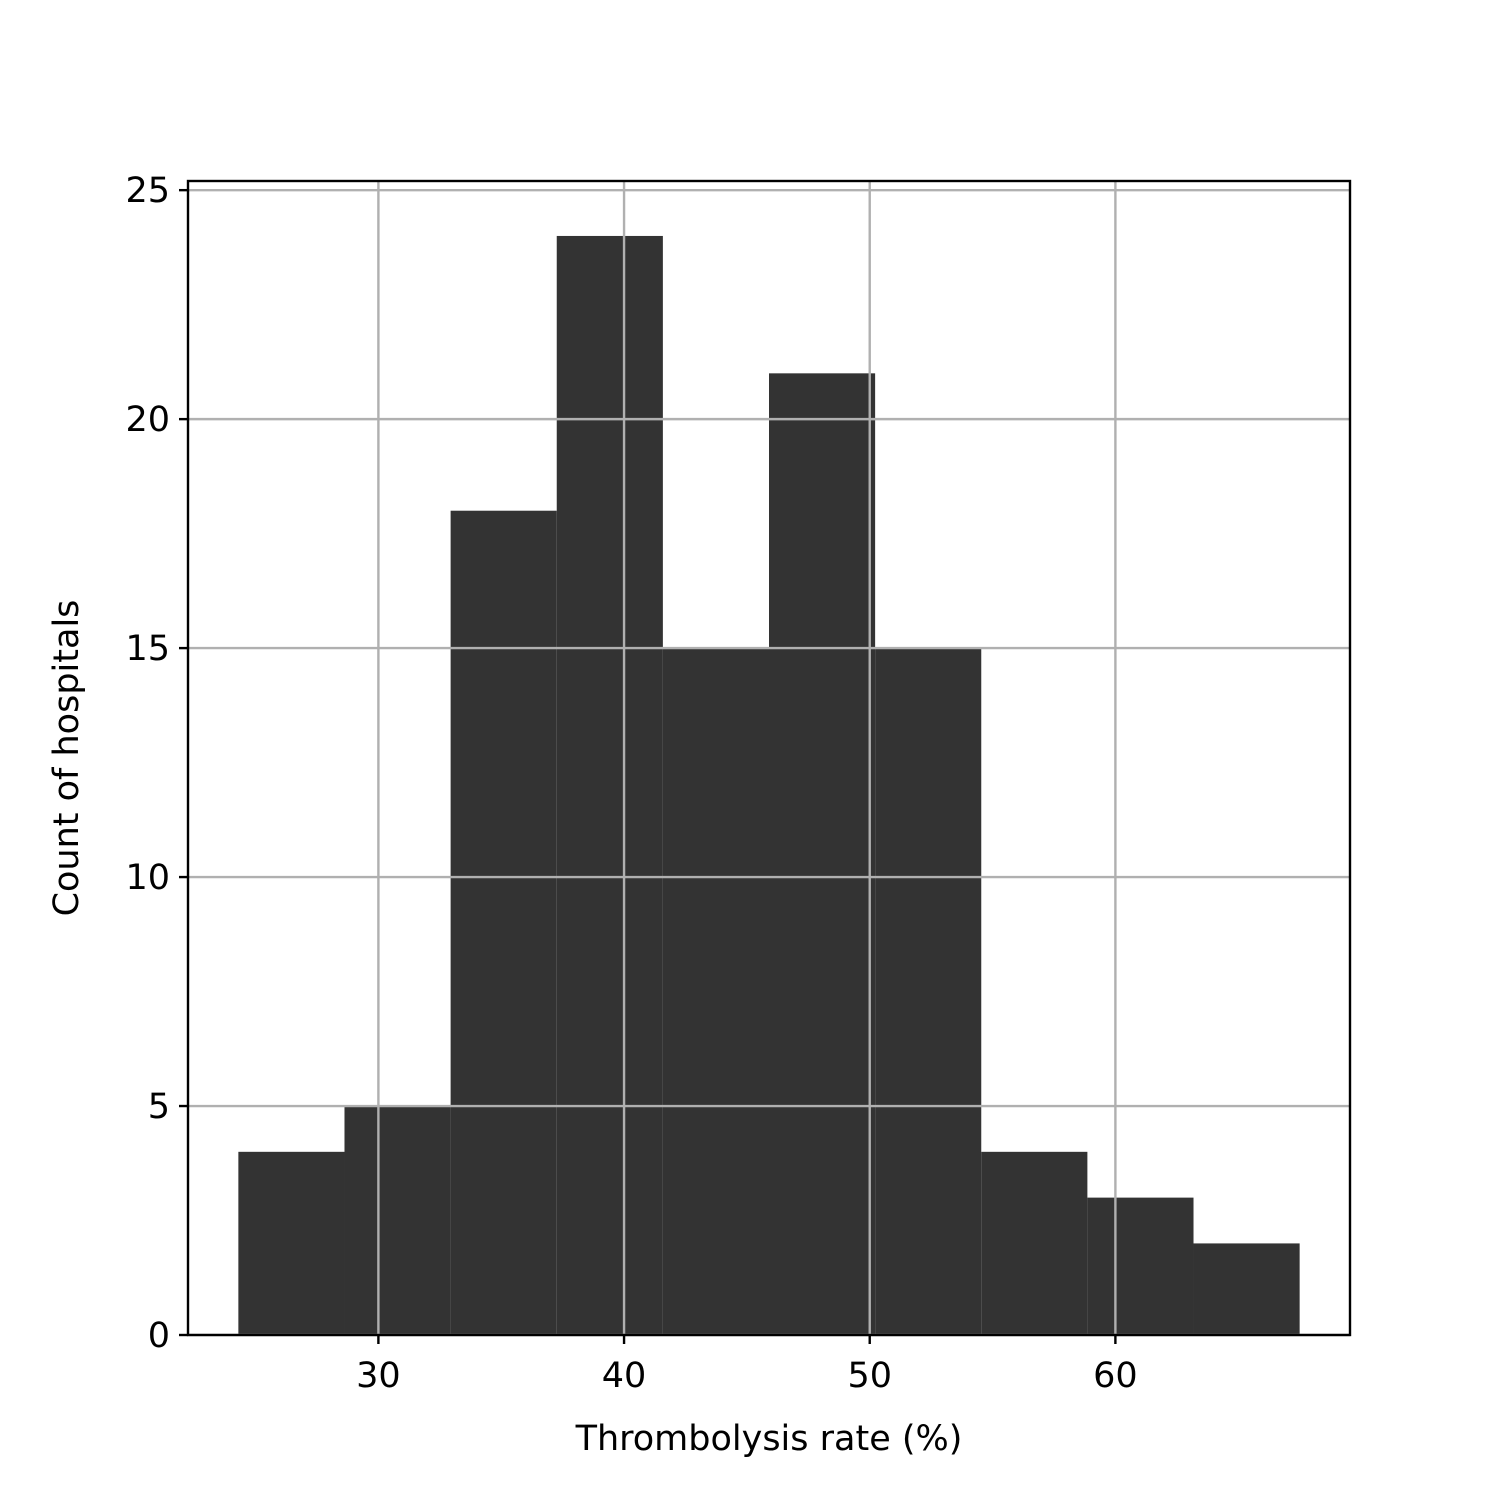 Image resolution: width=1500 pixels, height=1500 pixels. I want to click on x-tick-label: 50, so click(869, 1376).